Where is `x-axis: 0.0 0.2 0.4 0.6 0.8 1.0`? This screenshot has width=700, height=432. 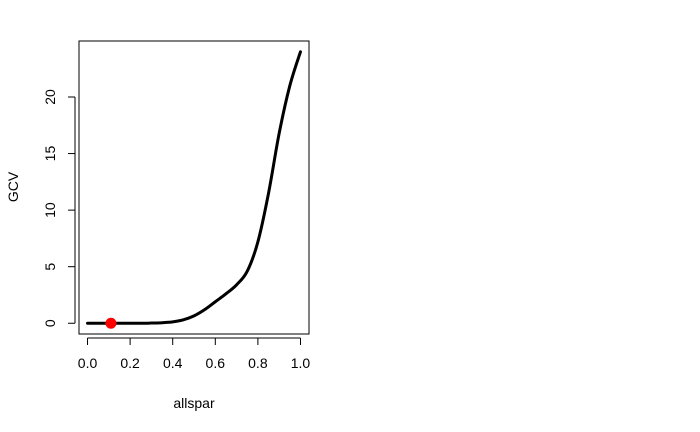
x-axis: 0.0 0.2 0.4 0.6 0.8 1.0 is located at coordinates (194, 354).